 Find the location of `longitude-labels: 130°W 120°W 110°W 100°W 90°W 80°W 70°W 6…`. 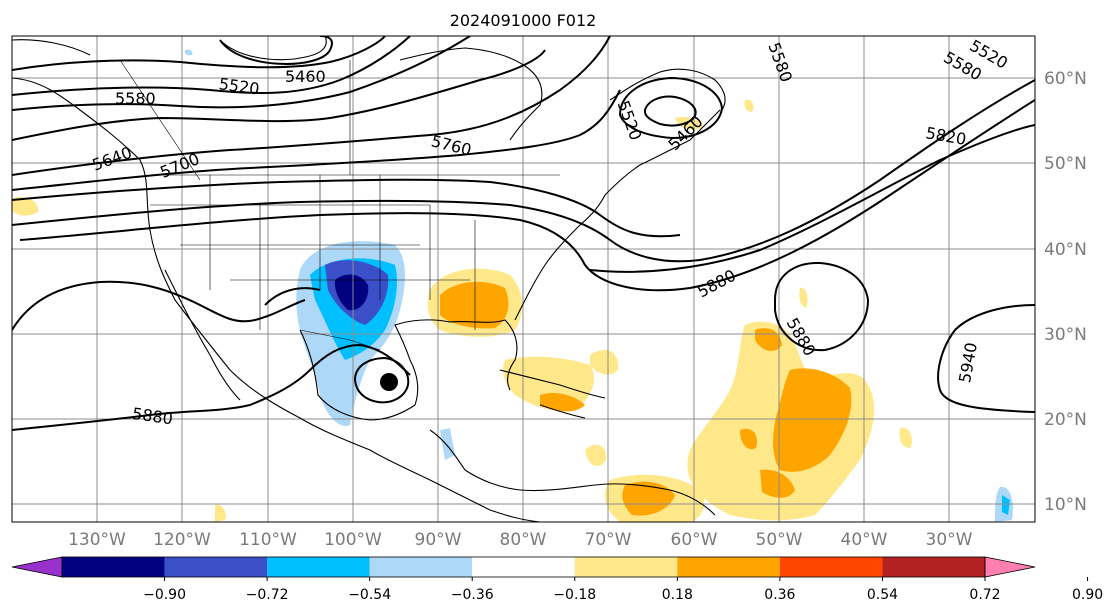

longitude-labels: 130°W 120°W 110°W 100°W 90°W 80°W 70°W 6… is located at coordinates (520, 540).